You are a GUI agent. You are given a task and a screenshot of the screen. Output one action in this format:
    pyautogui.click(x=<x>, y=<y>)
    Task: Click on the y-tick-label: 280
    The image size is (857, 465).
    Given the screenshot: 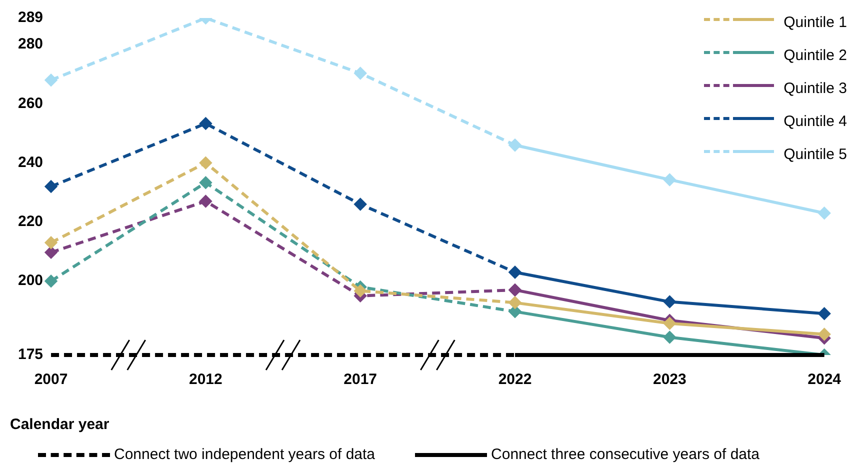 What is the action you would take?
    pyautogui.click(x=31, y=44)
    